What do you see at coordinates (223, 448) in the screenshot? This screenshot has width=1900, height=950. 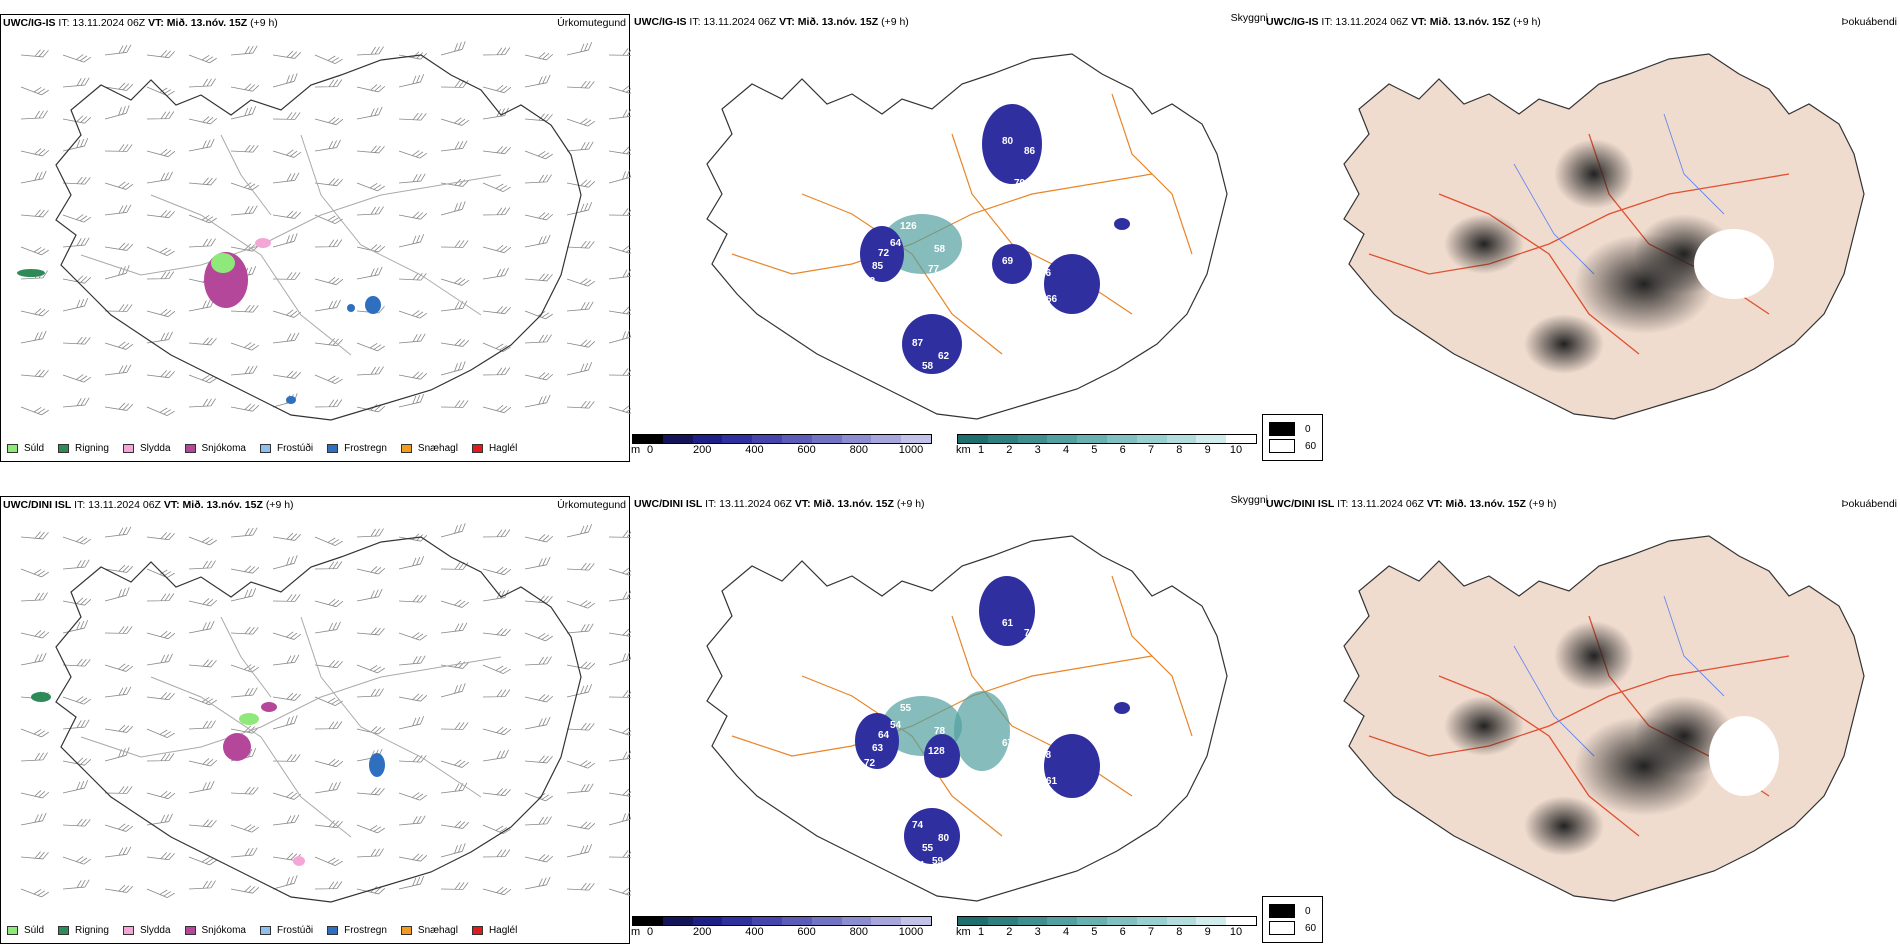 I see `legend-label: Snjókoma` at bounding box center [223, 448].